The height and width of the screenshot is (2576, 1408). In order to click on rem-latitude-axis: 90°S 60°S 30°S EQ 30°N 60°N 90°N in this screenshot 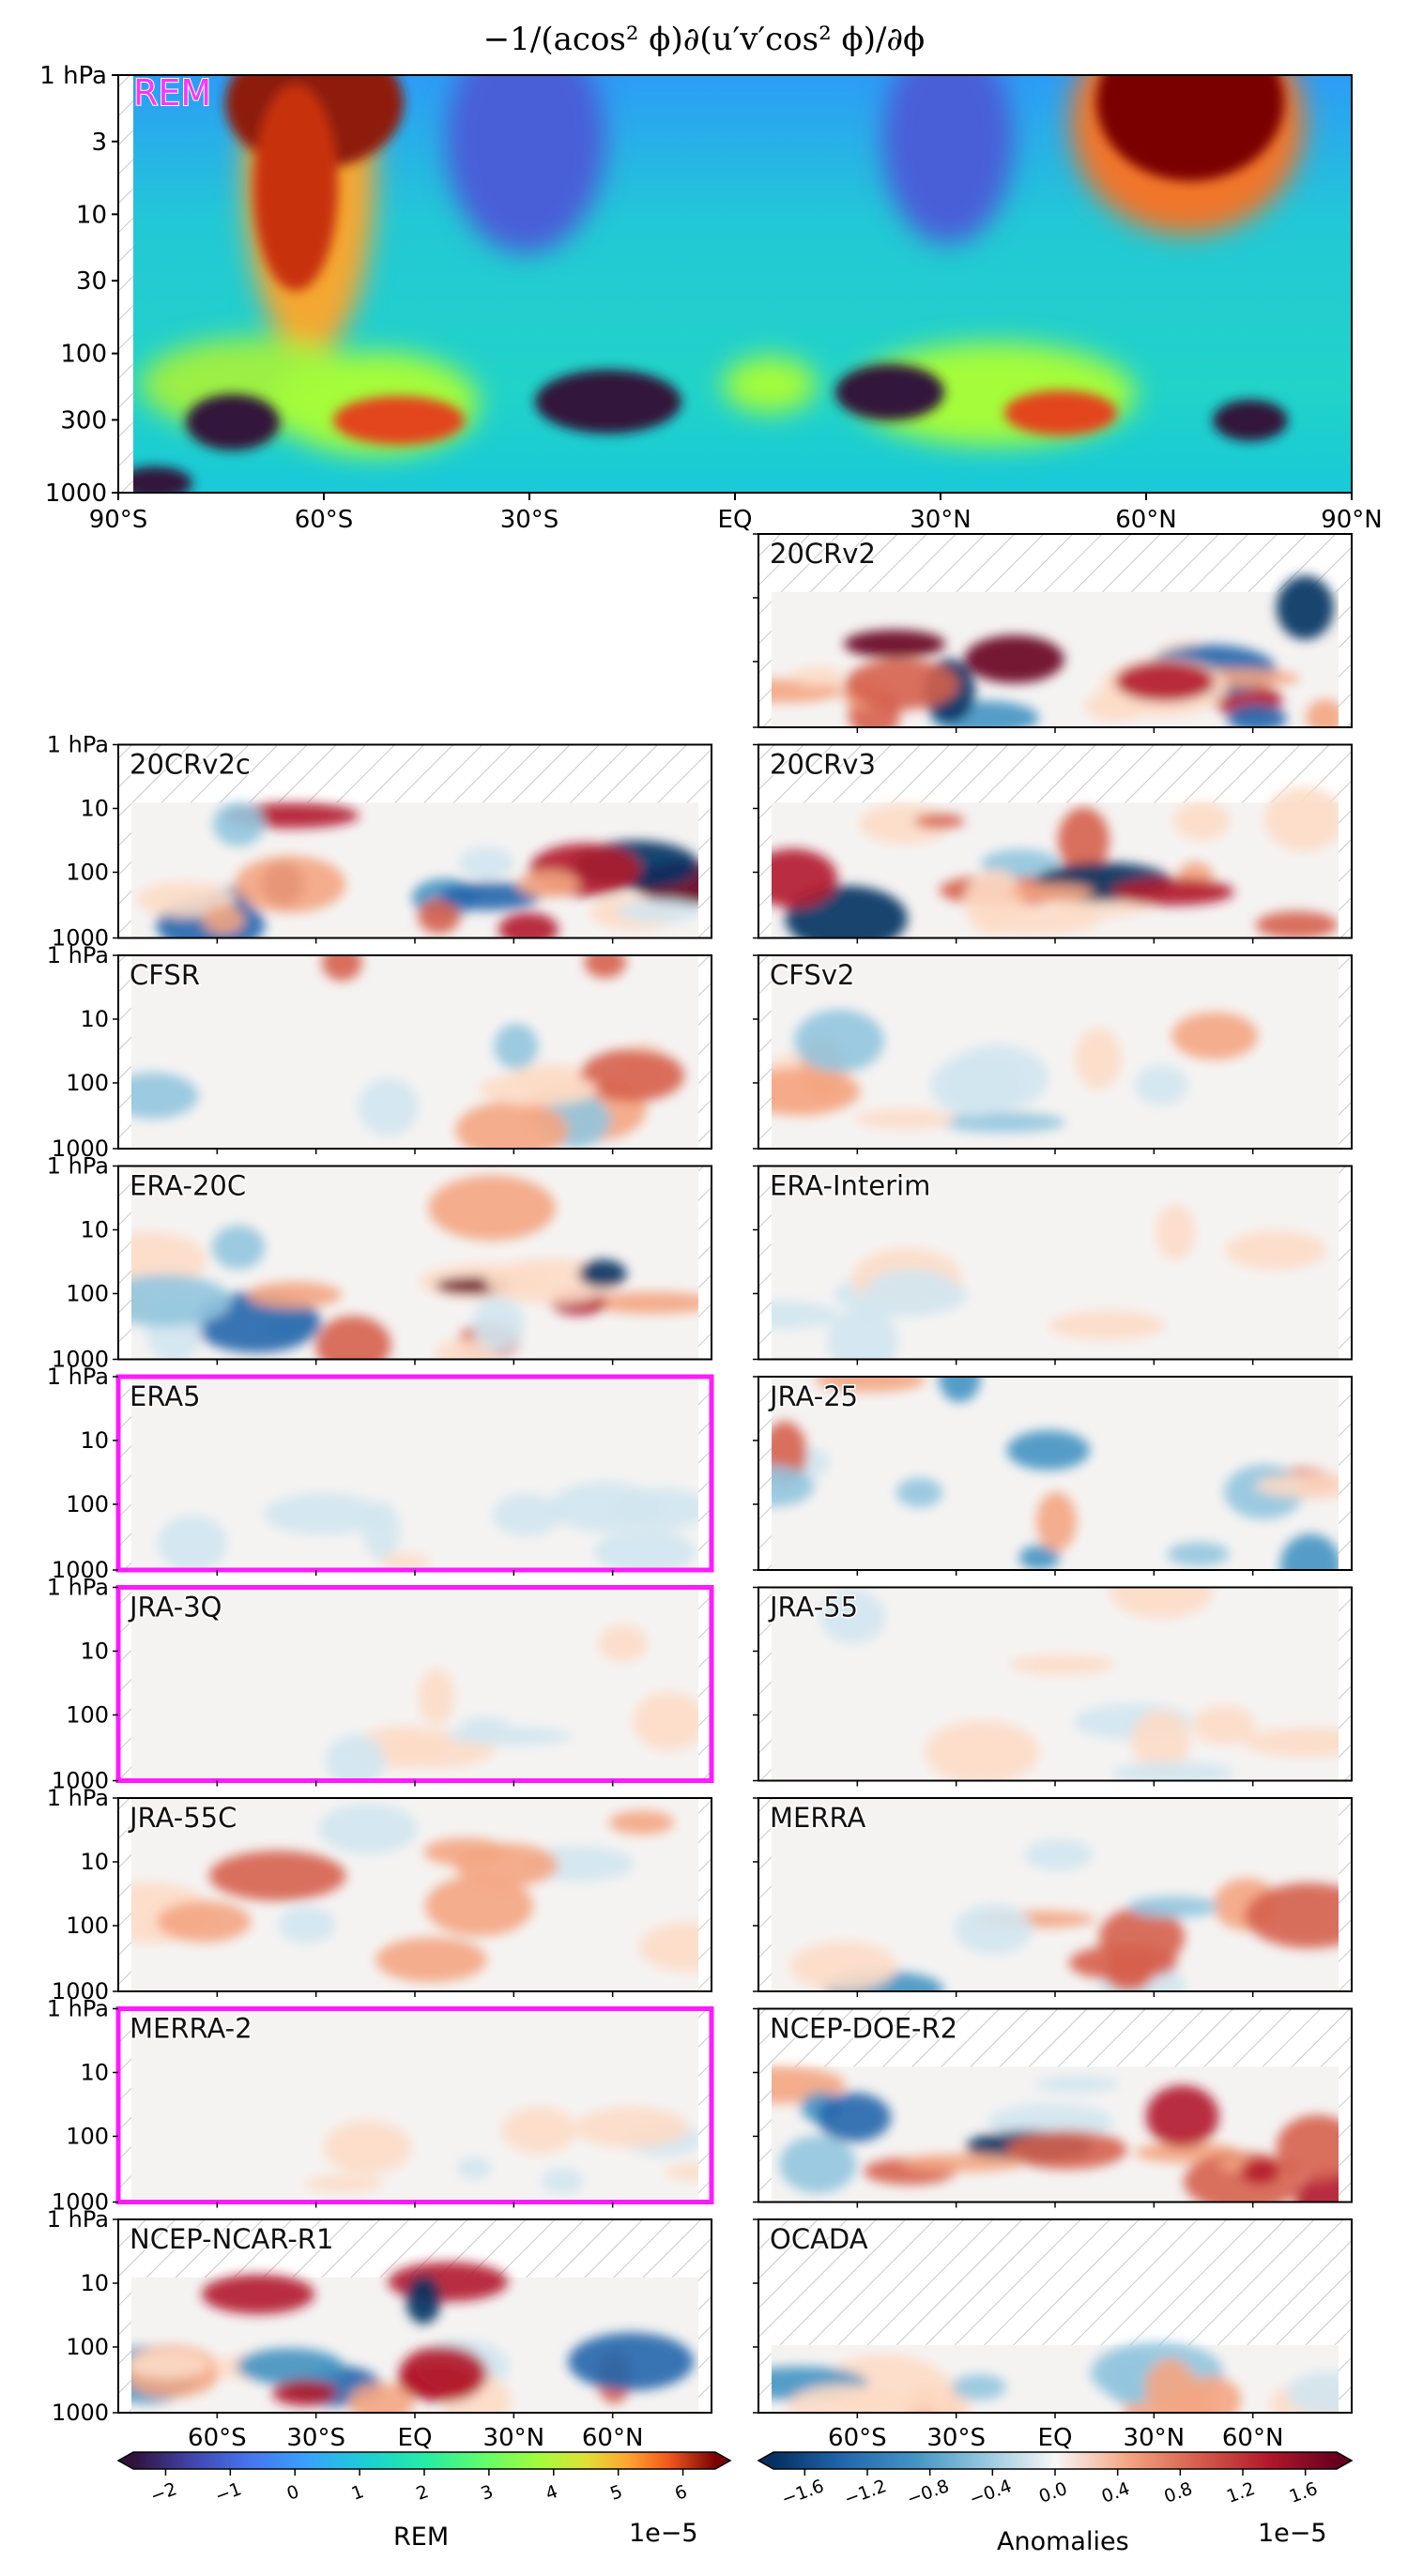, I will do `click(736, 513)`.